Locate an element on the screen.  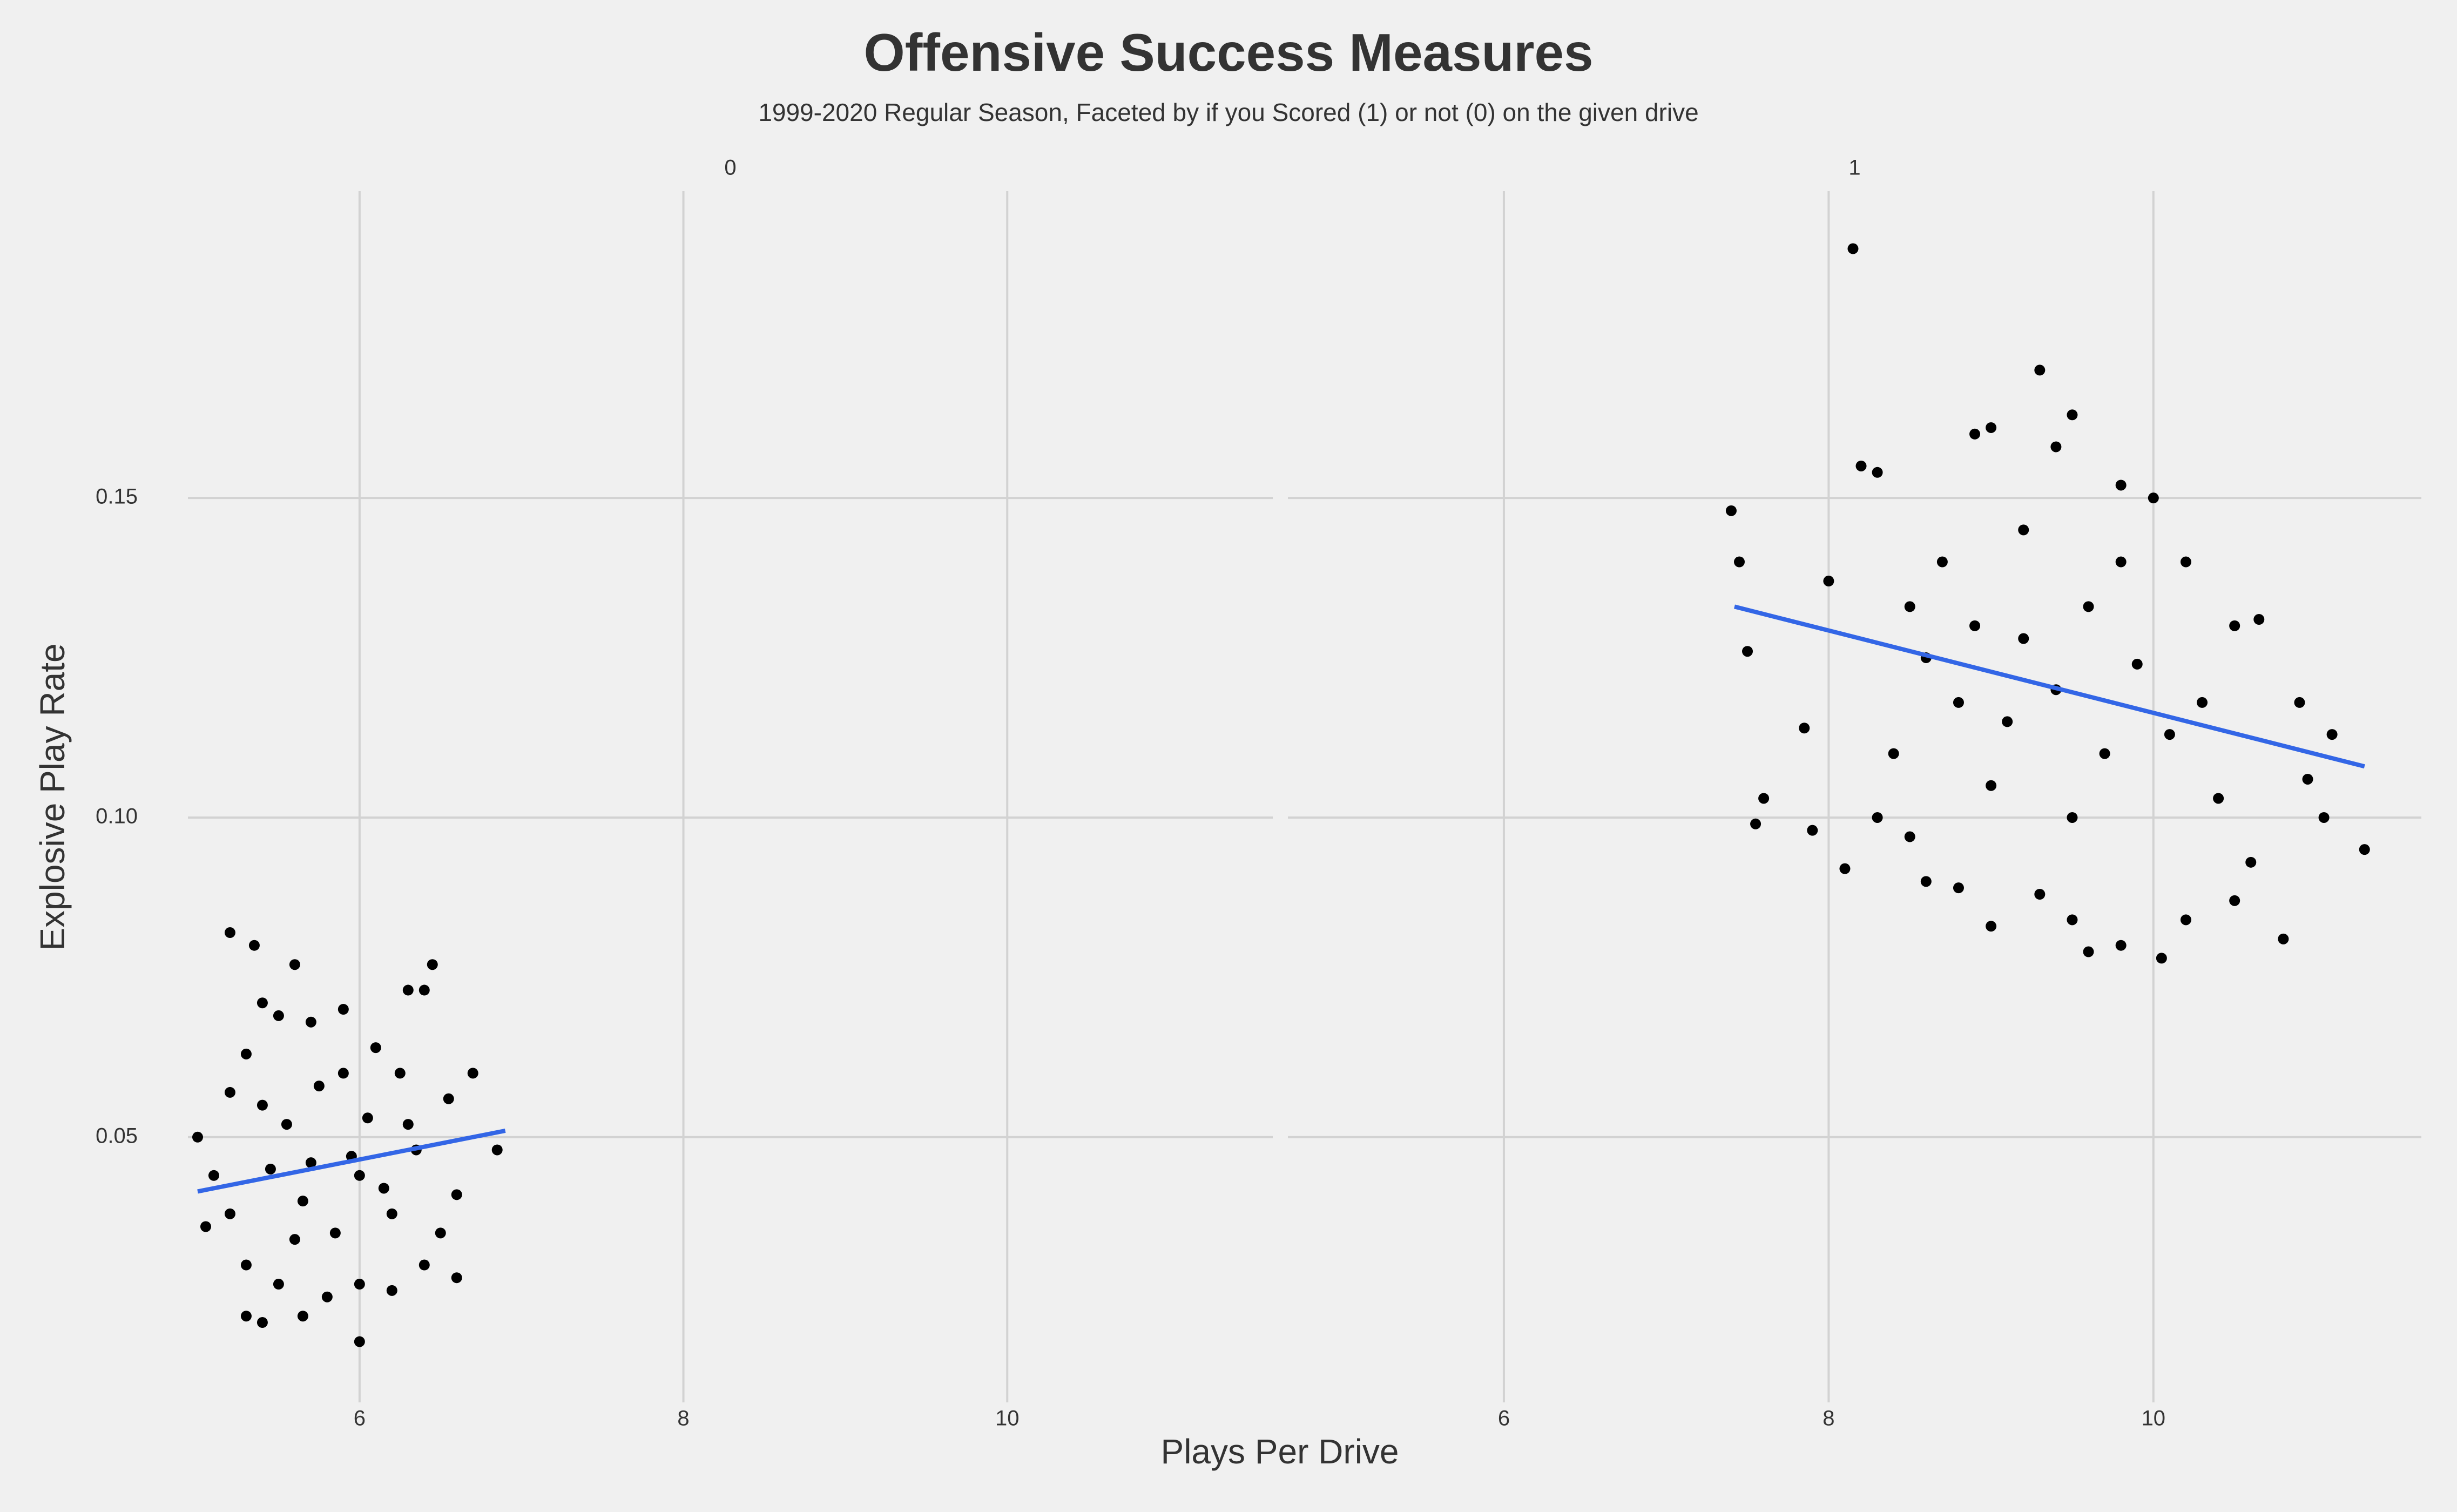
chart-title: Offensive Success Measures is located at coordinates (1229, 53).